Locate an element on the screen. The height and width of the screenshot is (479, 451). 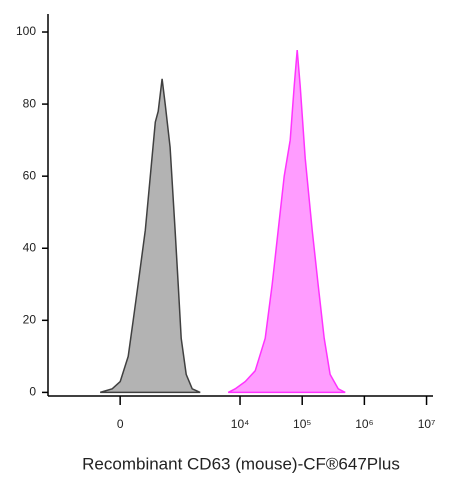
x-axis-label: Recombinant CD63 (mouse)-CF®647Plus is located at coordinates (241, 463).